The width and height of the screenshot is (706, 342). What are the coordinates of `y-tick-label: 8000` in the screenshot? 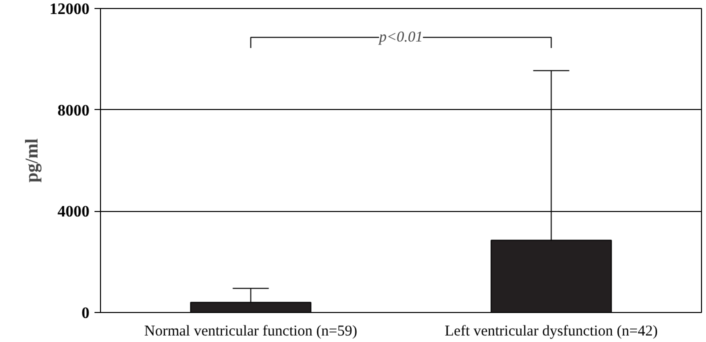 It's located at (74, 111).